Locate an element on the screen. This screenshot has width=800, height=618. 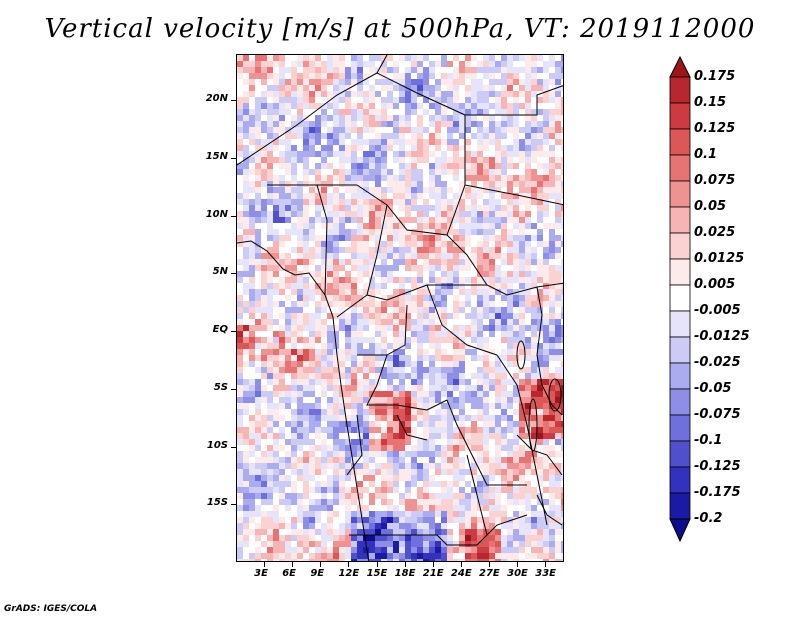
lon-tick-label: 21E is located at coordinates (433, 573).